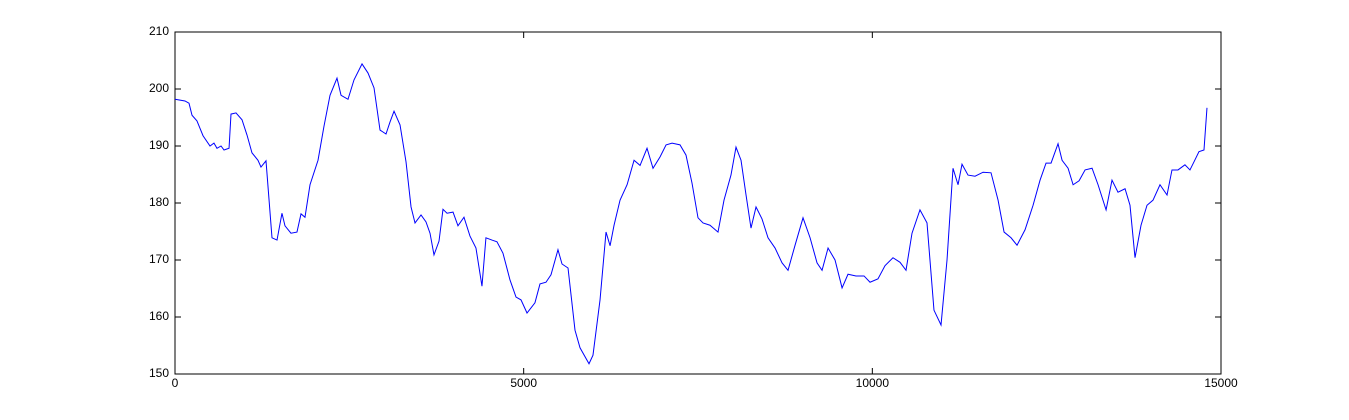 The image size is (1349, 420). What do you see at coordinates (523, 383) in the screenshot?
I see `x-tick-label: 5000` at bounding box center [523, 383].